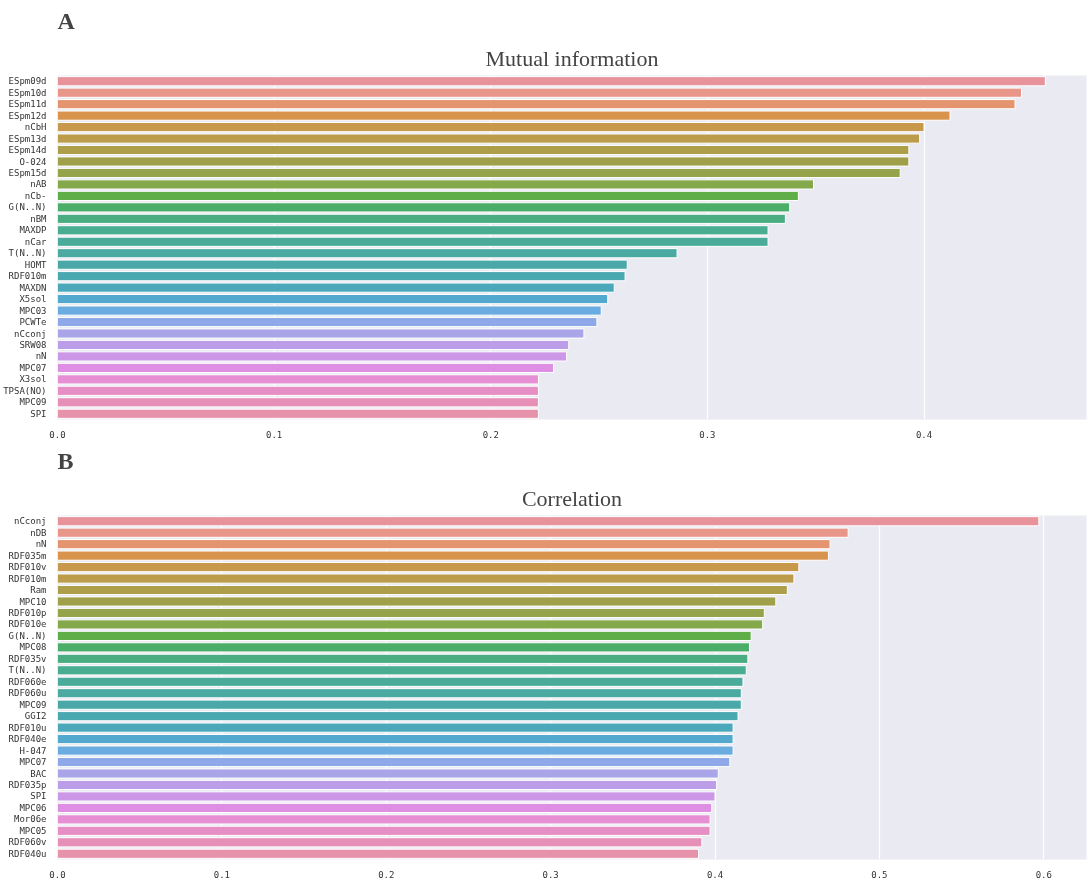  I want to click on y-tick-label: RDF060v, so click(27, 842).